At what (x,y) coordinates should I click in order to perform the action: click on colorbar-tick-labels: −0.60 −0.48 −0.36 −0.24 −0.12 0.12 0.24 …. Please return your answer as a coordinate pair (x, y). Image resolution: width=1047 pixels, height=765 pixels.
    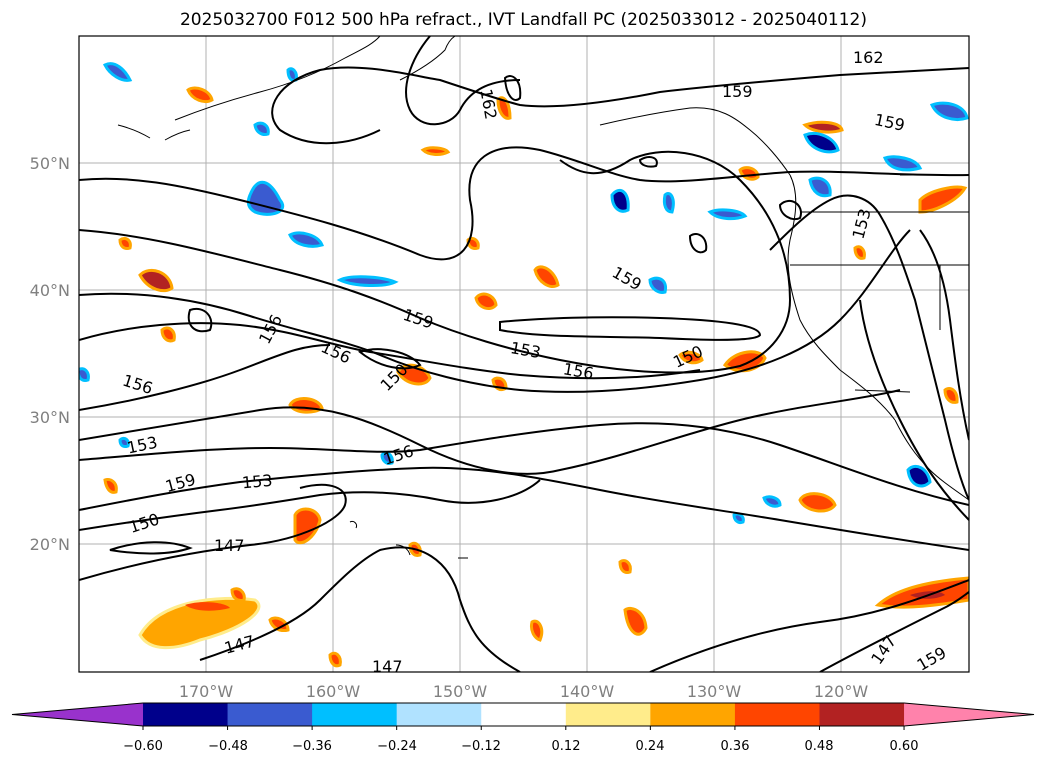
    Looking at the image, I should click on (520, 746).